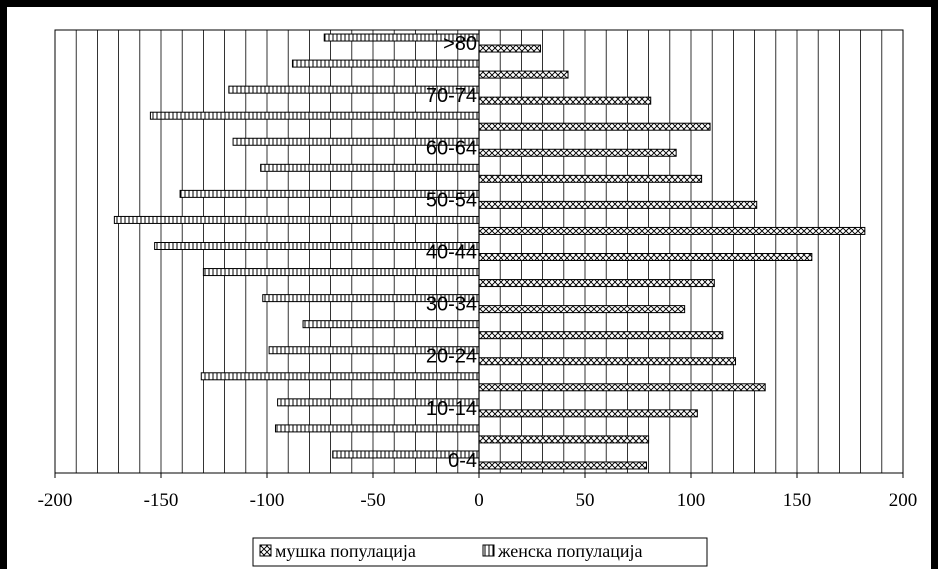 Image resolution: width=938 pixels, height=569 pixels. I want to click on frame-right-border, so click(934, 284).